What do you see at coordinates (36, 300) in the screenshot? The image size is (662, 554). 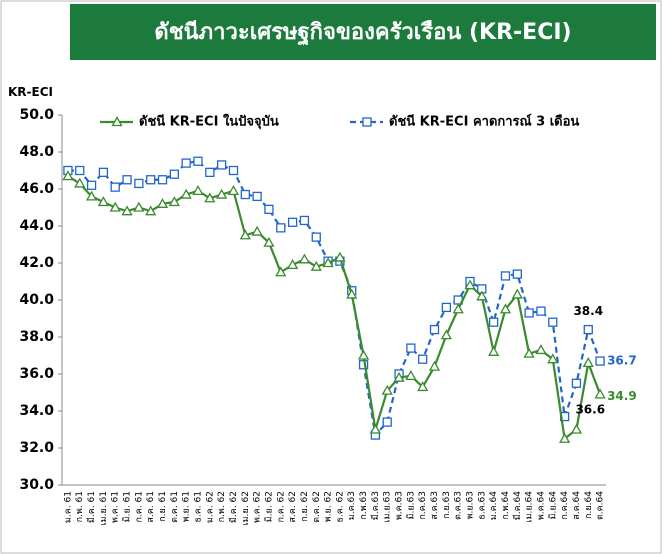 I see `y-tick-label: 40.0` at bounding box center [36, 300].